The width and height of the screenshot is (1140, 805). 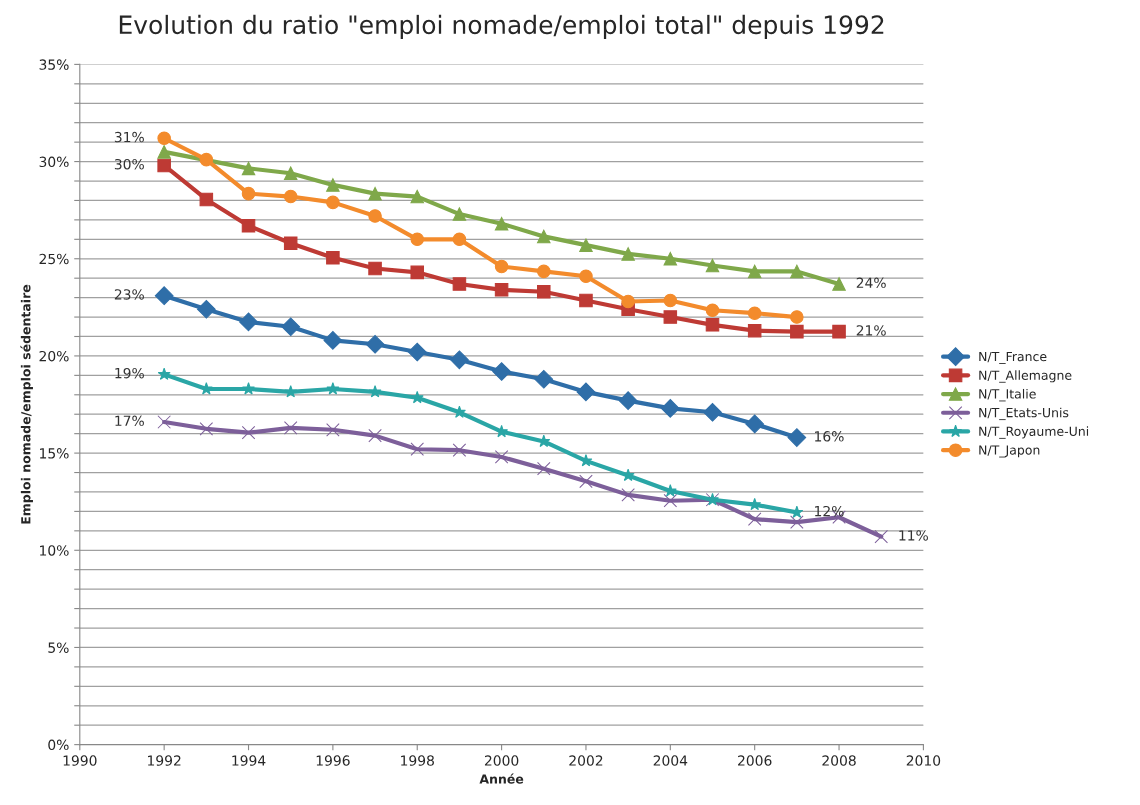 I want to click on x-axis-title: Année, so click(x=501, y=778).